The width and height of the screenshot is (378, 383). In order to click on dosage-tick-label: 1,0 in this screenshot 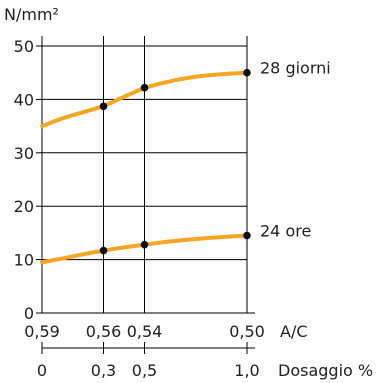, I will do `click(246, 370)`.